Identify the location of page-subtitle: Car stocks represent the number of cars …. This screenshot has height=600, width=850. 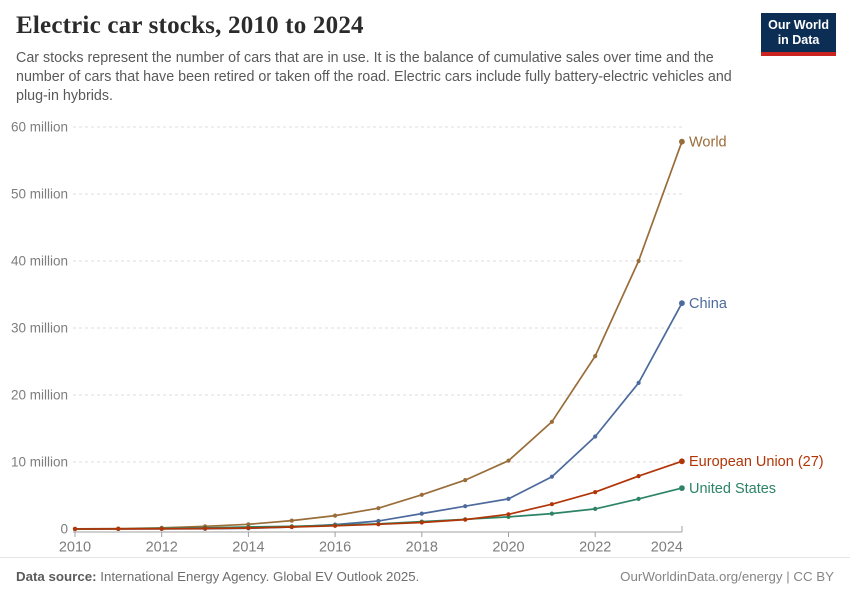
(374, 77).